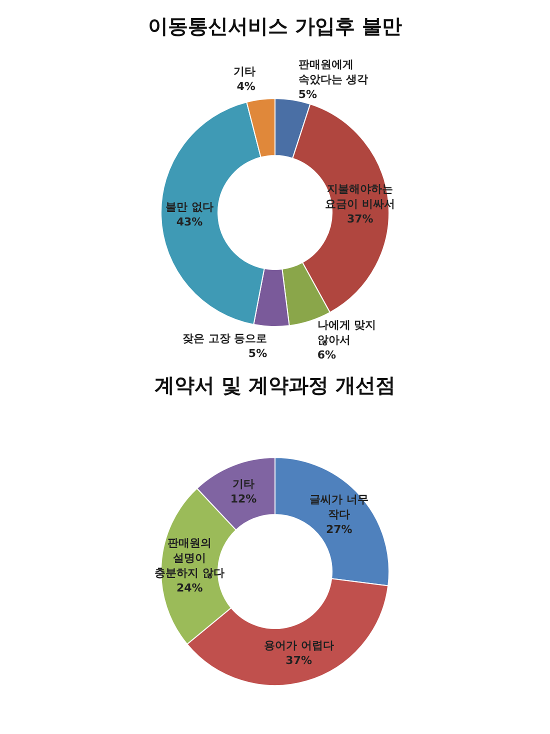 The image size is (550, 734). I want to click on data-label: 6%, so click(326, 355).